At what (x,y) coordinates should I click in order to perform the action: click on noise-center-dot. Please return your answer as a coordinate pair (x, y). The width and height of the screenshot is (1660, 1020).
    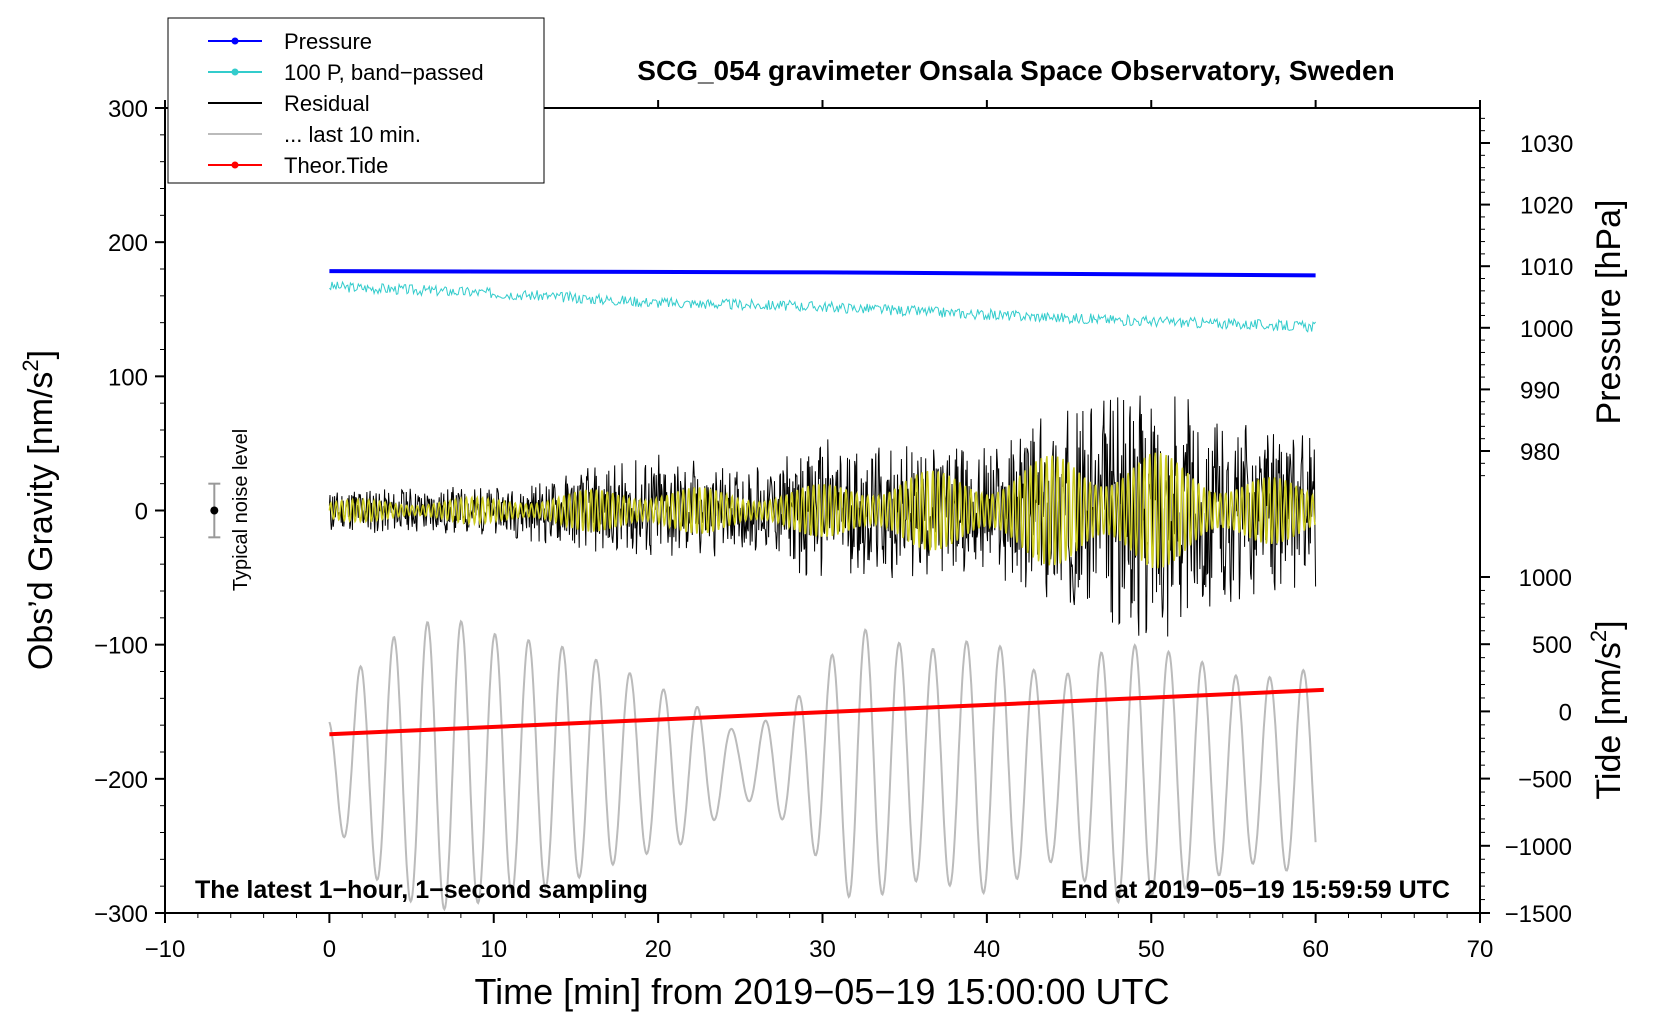
    Looking at the image, I should click on (214, 510).